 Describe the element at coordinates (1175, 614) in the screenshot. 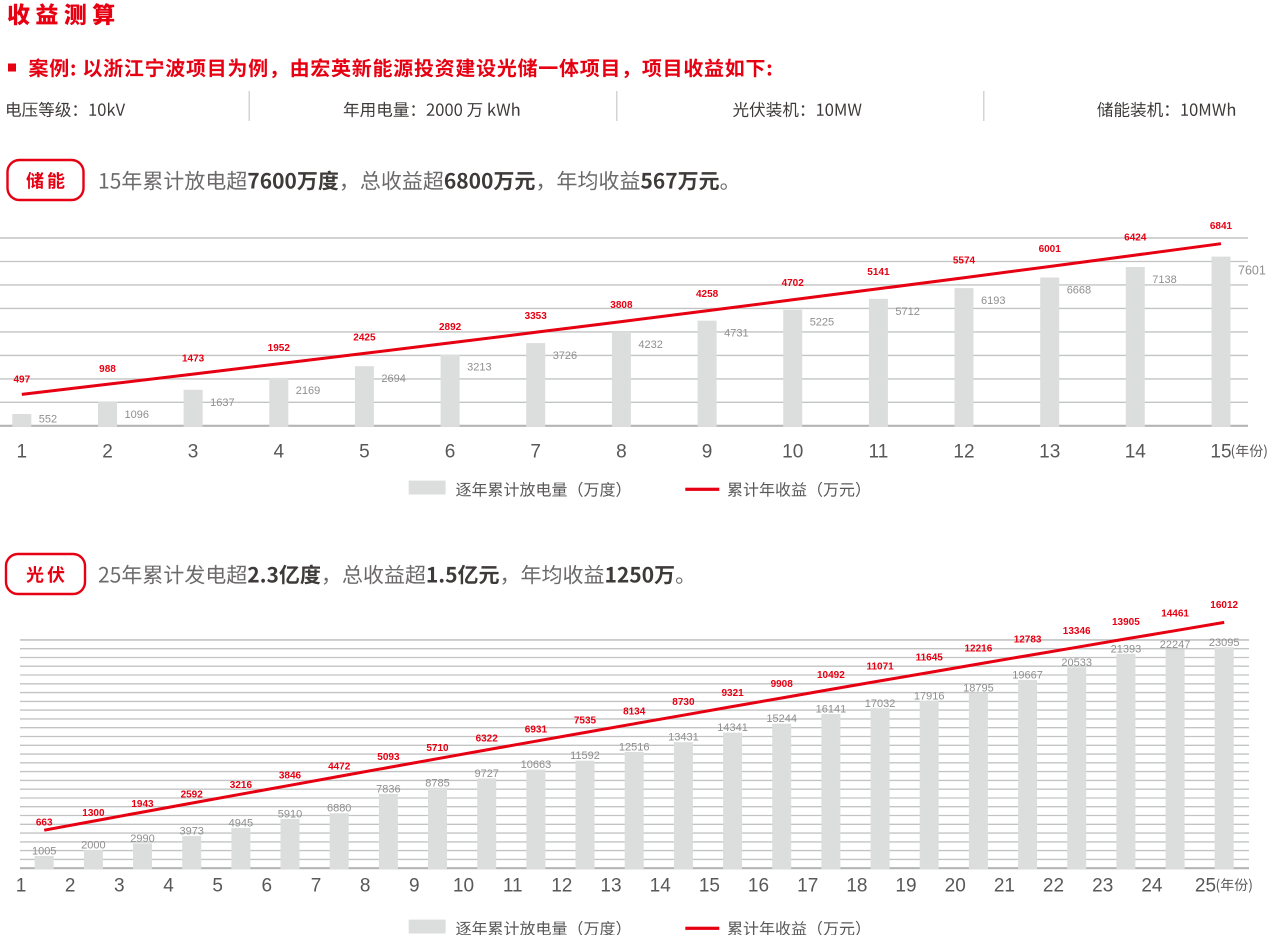

I see `svg-text: 14461` at that location.